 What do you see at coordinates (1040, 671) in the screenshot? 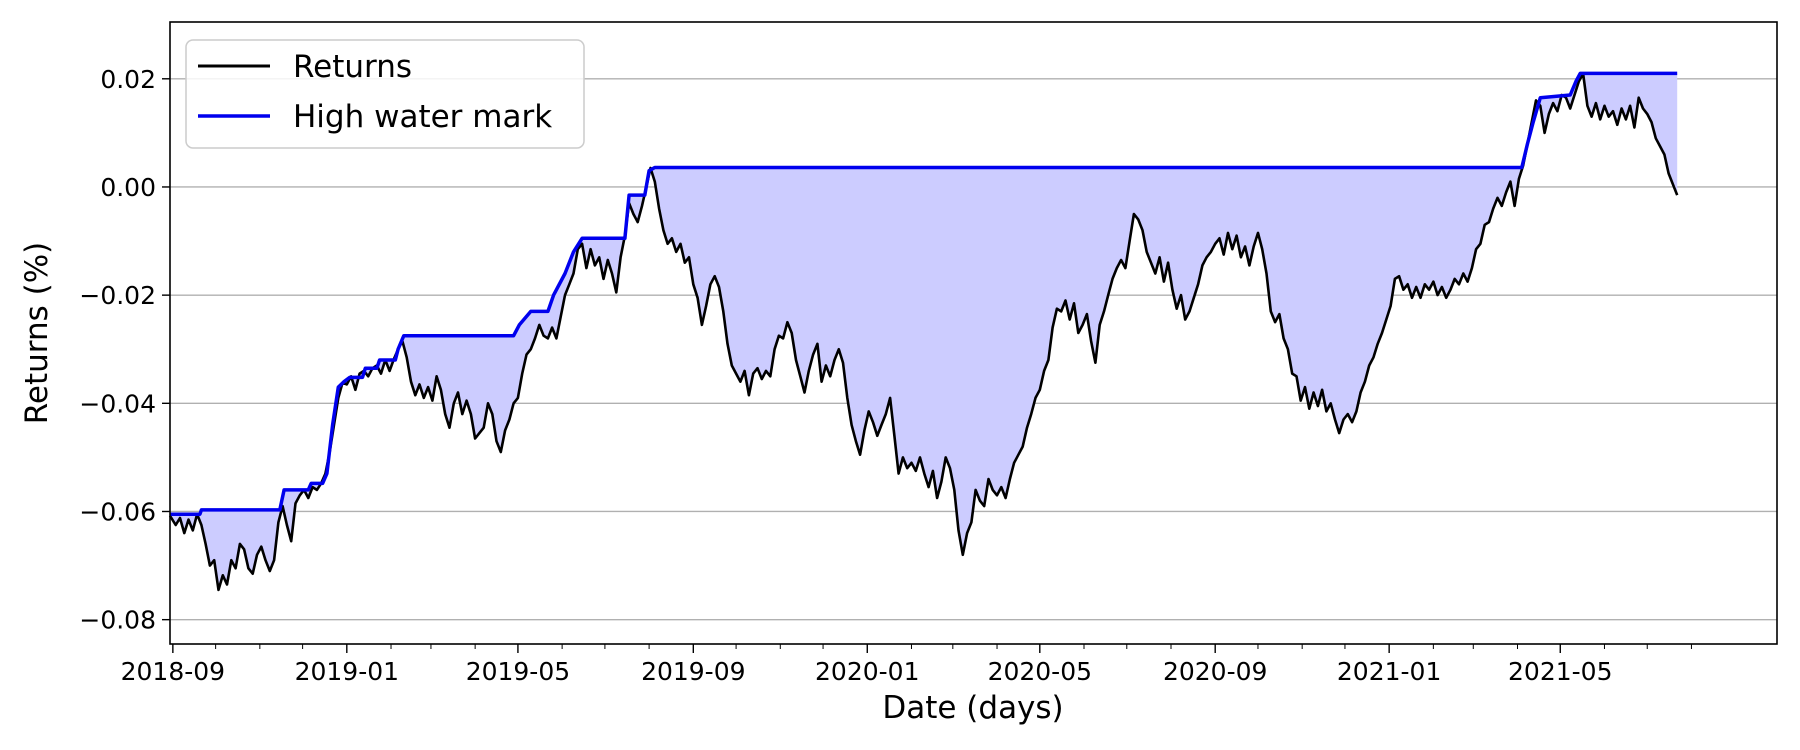
I see `x-tick-label: 2020-05` at bounding box center [1040, 671].